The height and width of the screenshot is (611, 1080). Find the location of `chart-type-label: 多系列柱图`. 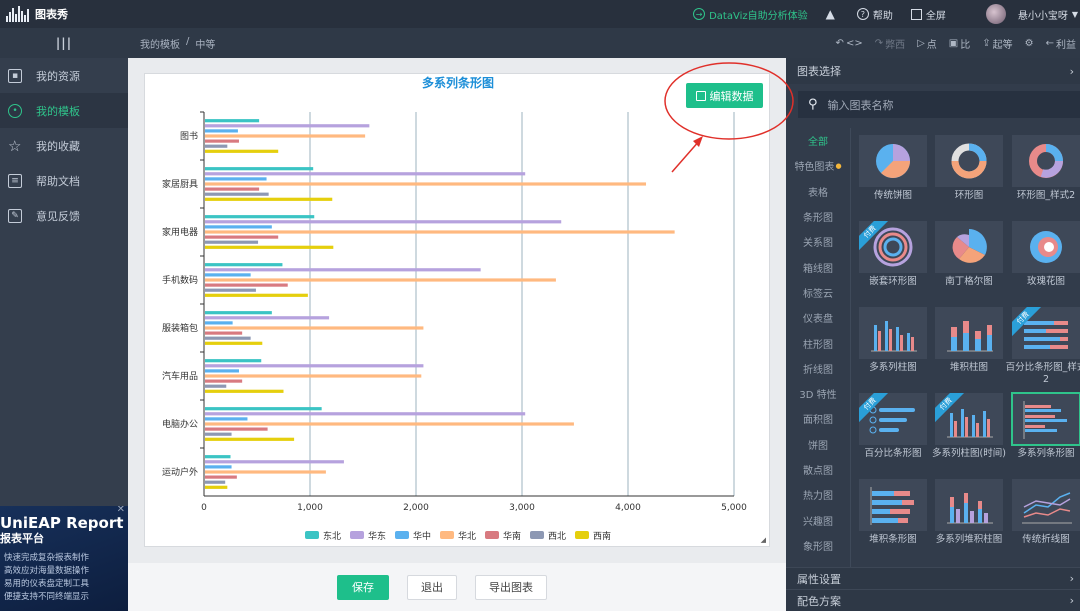

chart-type-label: 多系列柱图 is located at coordinates (893, 367).